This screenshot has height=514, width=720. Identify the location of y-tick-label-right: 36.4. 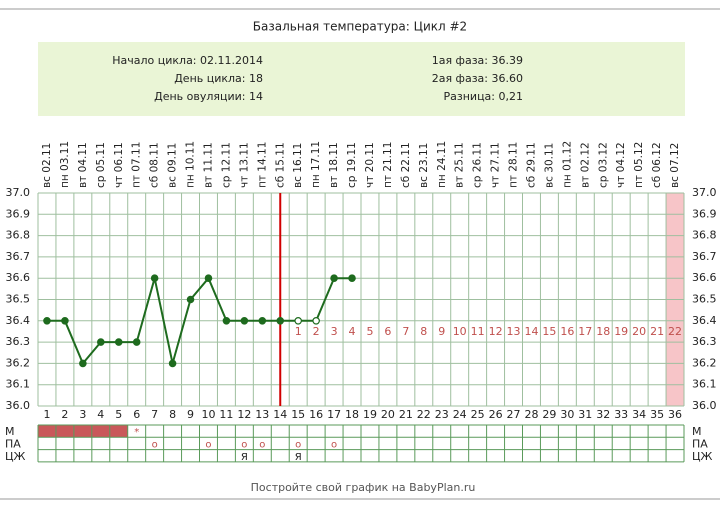
(704, 320).